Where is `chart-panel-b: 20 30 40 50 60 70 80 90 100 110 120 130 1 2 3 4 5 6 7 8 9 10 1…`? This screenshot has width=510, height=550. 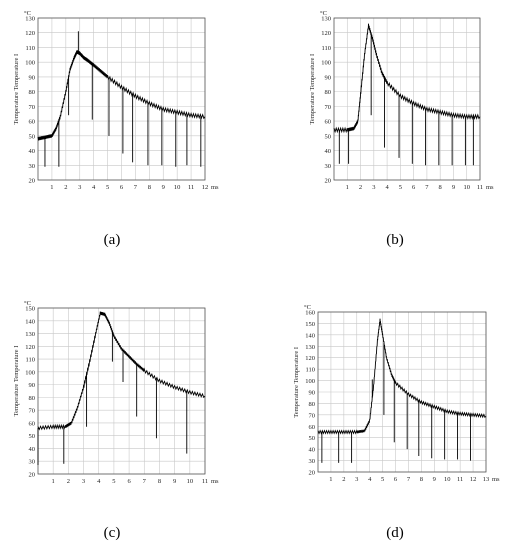
chart-panel-b: 20 30 40 50 60 70 80 90 100 110 120 130 1 2 3 4 5 6 7 8 9 10 1… is located at coordinates (401, 100).